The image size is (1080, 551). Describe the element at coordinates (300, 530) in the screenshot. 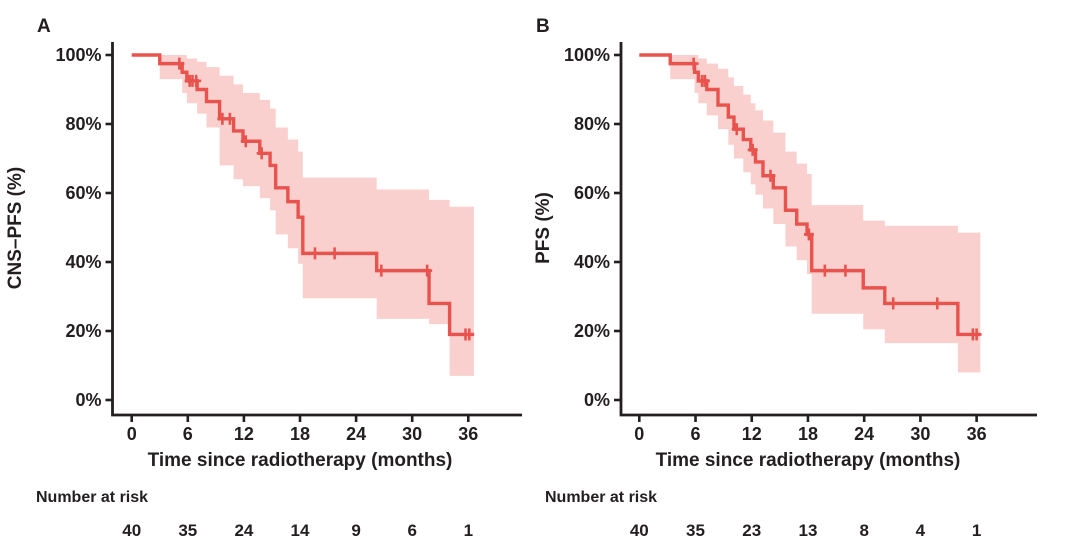

I see `risk-number-a: 14` at that location.